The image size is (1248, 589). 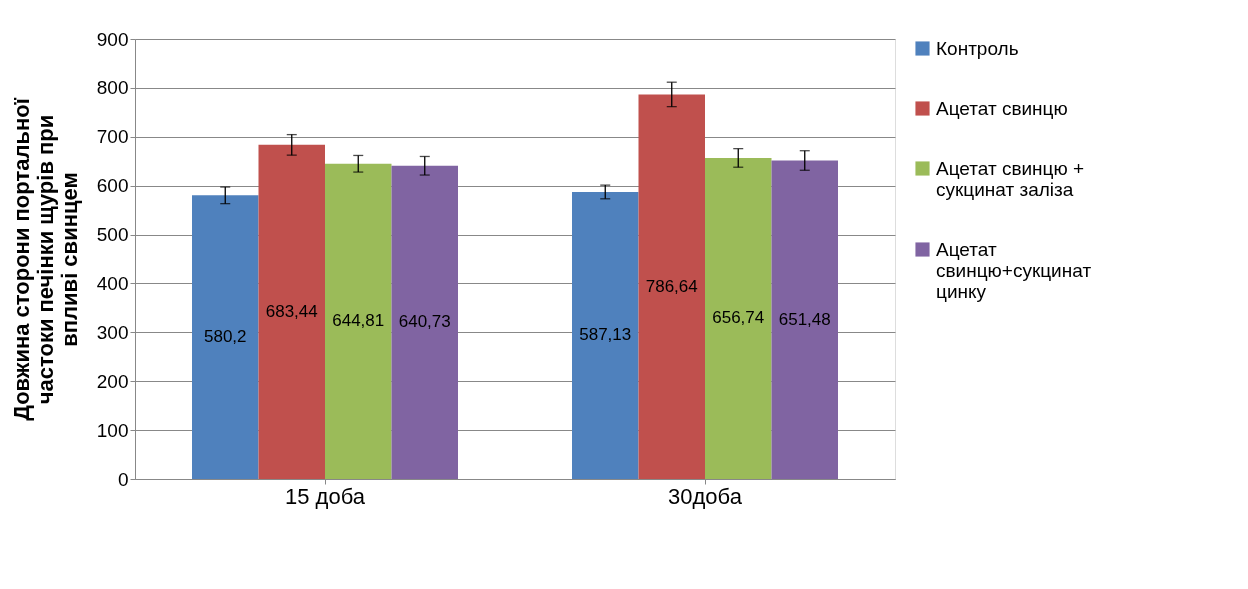 I want to click on data-label: 587,13, so click(x=605, y=335).